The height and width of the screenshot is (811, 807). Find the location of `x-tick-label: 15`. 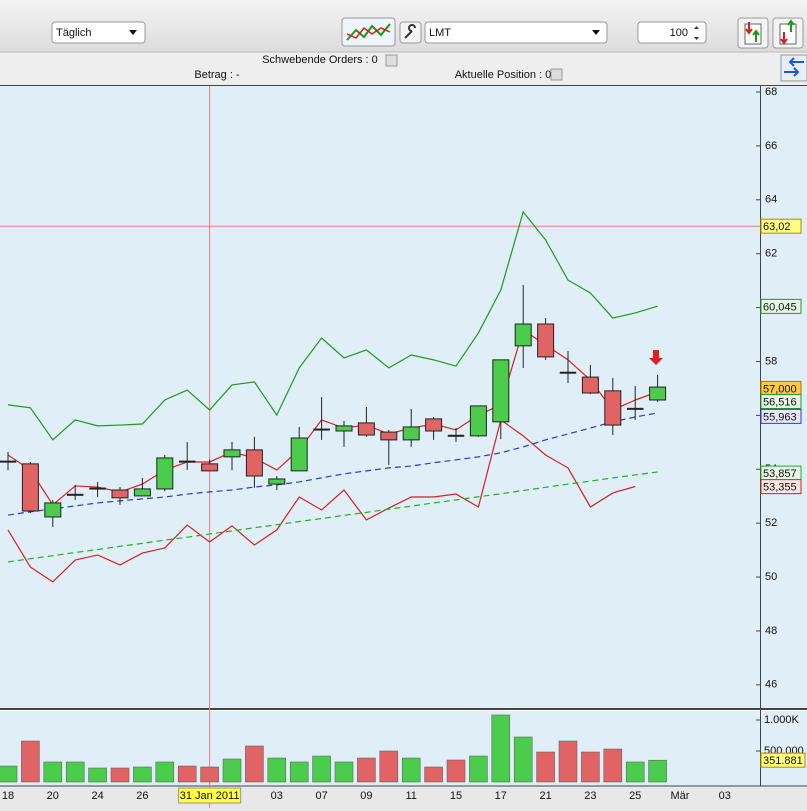

x-tick-label: 15 is located at coordinates (456, 796).